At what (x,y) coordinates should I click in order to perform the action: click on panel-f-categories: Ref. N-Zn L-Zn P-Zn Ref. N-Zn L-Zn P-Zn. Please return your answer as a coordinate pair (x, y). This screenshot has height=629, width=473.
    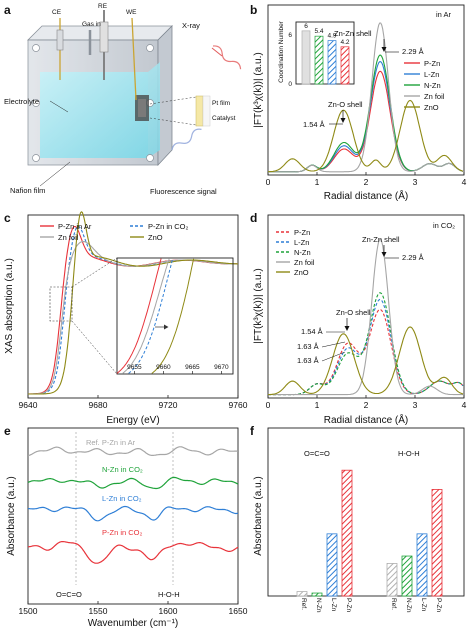
    Looking at the image, I should click on (371, 605).